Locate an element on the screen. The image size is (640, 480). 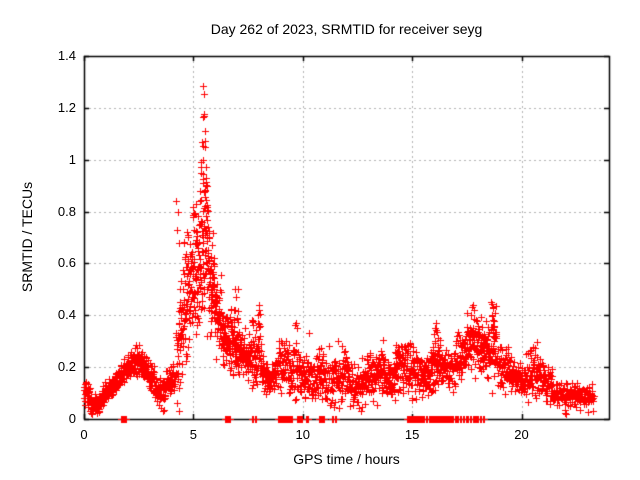
x-axis-label: GPS time / hours is located at coordinates (346, 459).